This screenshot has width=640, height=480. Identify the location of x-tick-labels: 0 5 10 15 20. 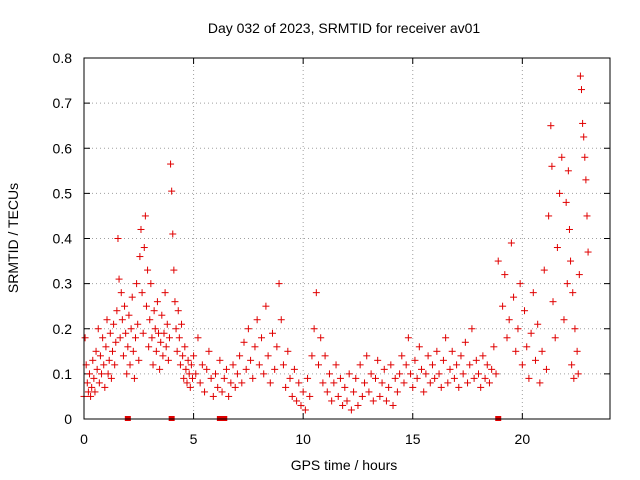
(305, 439).